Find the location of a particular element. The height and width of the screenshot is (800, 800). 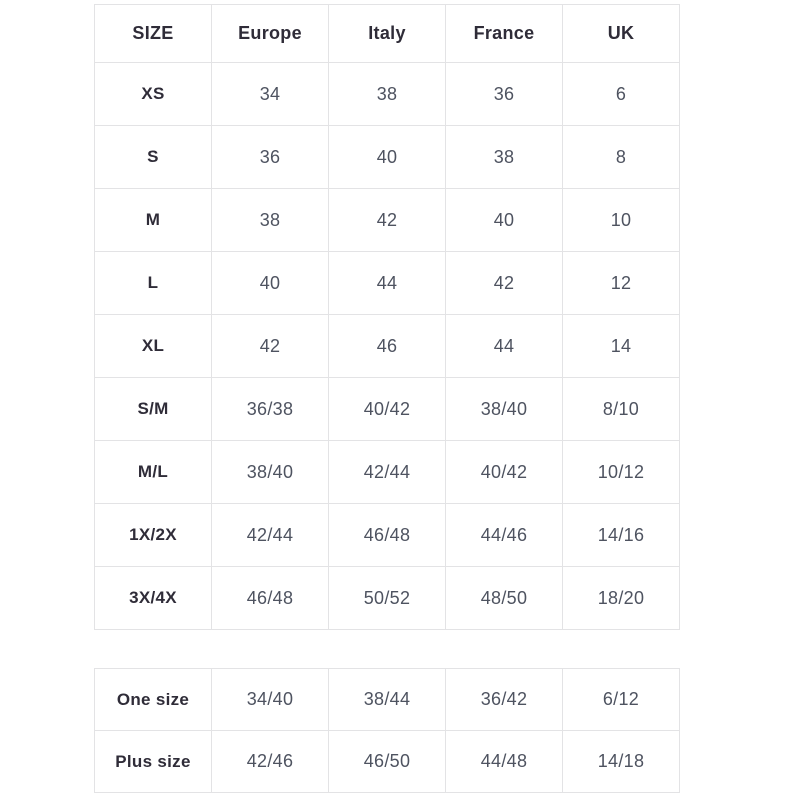

table-row-s: S 36 40 38 8 is located at coordinates (387, 157).